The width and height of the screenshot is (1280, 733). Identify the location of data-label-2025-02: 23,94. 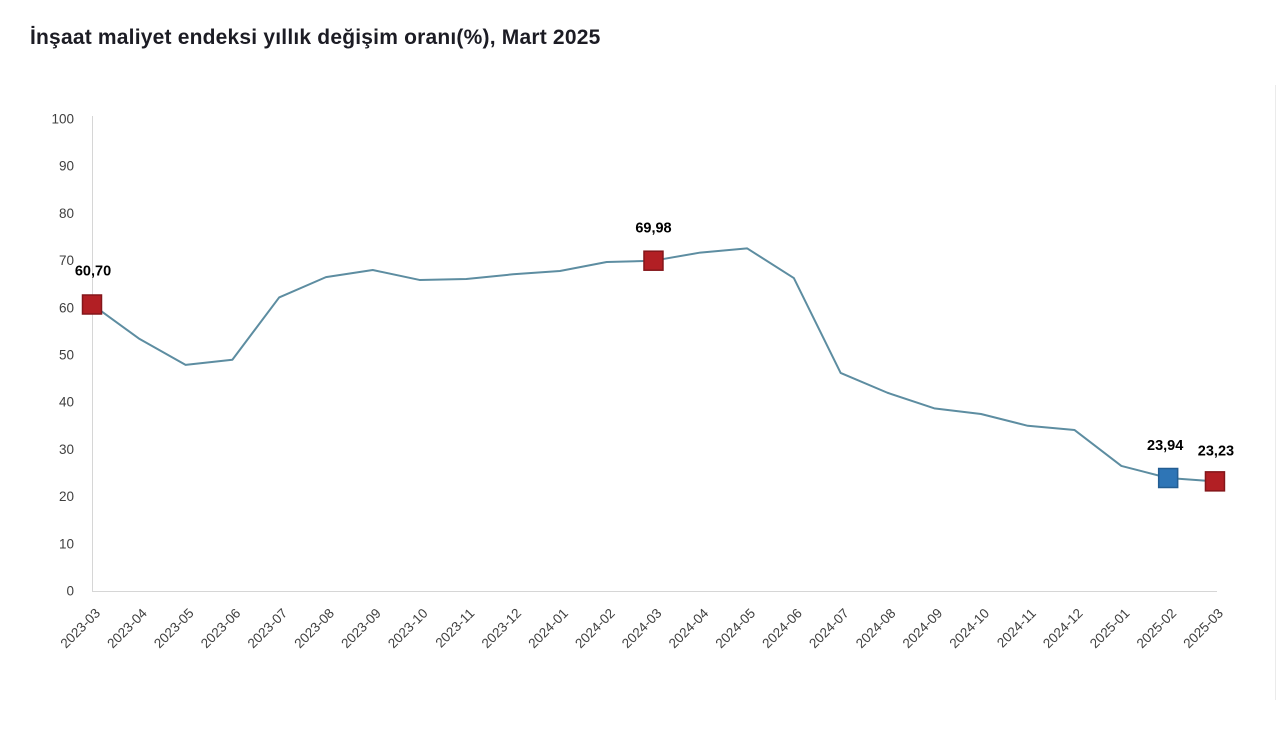
(1165, 446).